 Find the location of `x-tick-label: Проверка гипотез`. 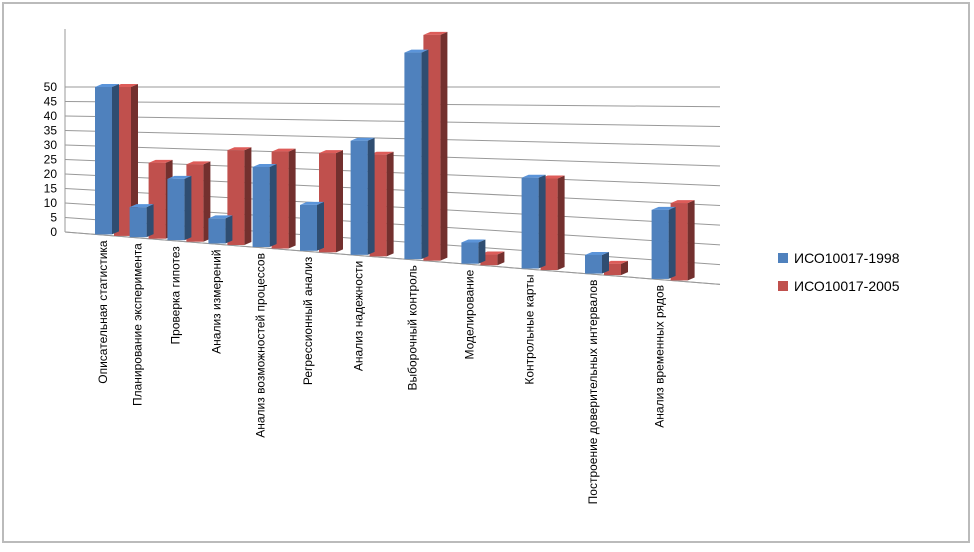

x-tick-label: Проверка гипотез is located at coordinates (175, 295).